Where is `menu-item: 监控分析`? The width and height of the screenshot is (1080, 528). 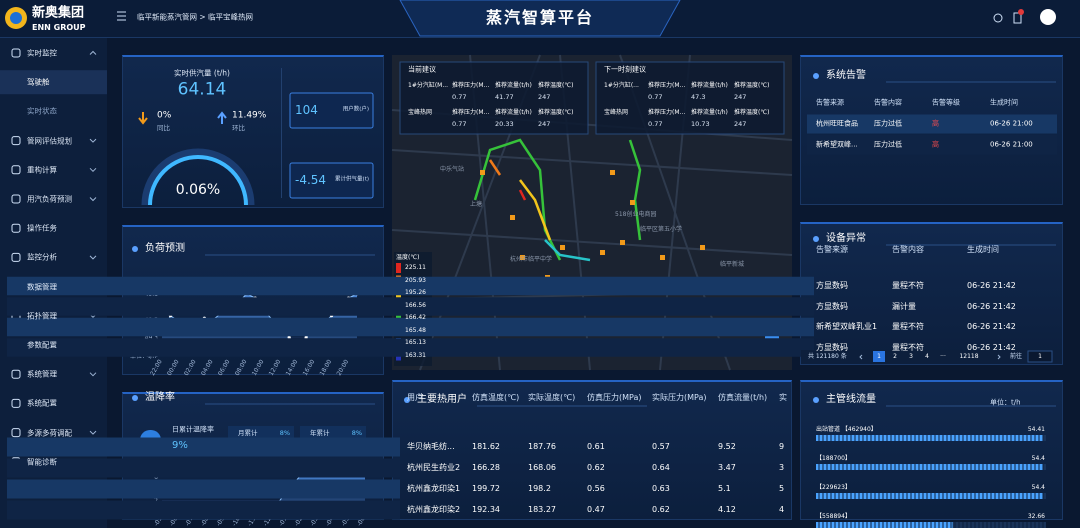
menu-item: 监控分析 is located at coordinates (42, 257).